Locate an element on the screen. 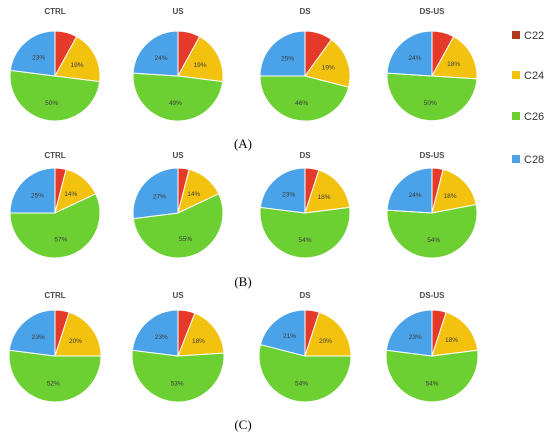 This screenshot has width=550, height=437. legend-label-c24: C24 is located at coordinates (534, 76).